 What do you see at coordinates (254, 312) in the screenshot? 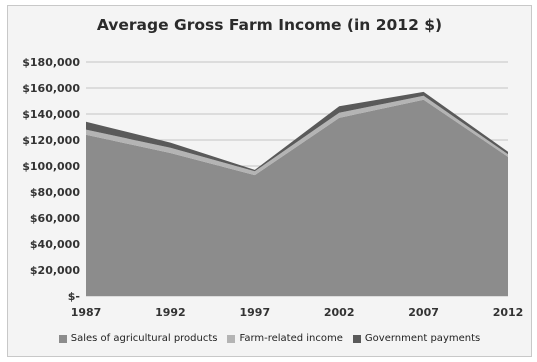
I see `x-tick-label: 1997` at bounding box center [254, 312].